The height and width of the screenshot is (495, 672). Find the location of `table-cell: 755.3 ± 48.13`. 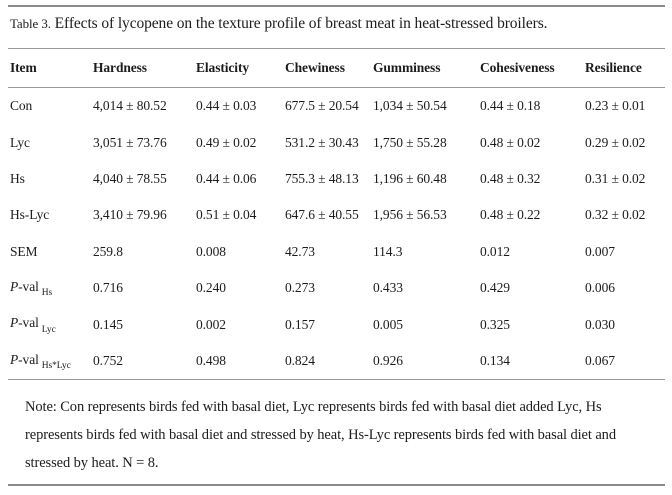

table-cell: 755.3 ± 48.13 is located at coordinates (322, 178).